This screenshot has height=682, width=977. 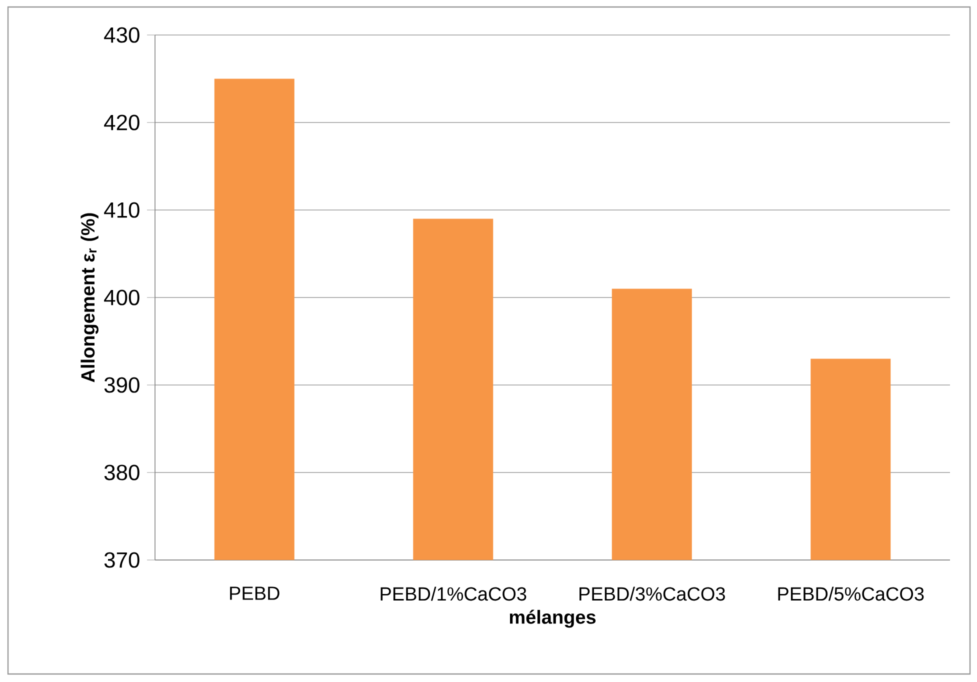 What do you see at coordinates (453, 593) in the screenshot?
I see `x-tick-label: PEBD/1%CaCO3` at bounding box center [453, 593].